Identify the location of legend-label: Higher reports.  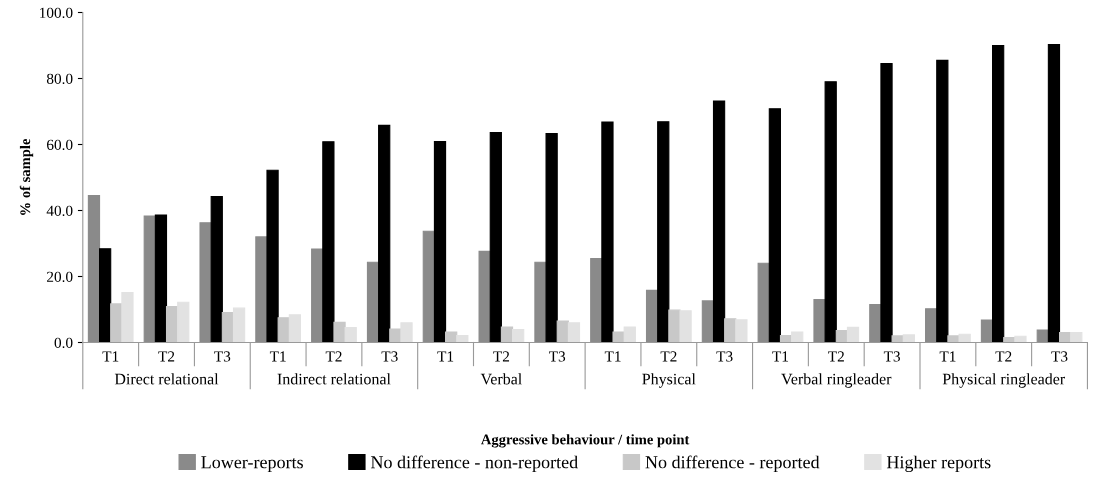
(938, 464).